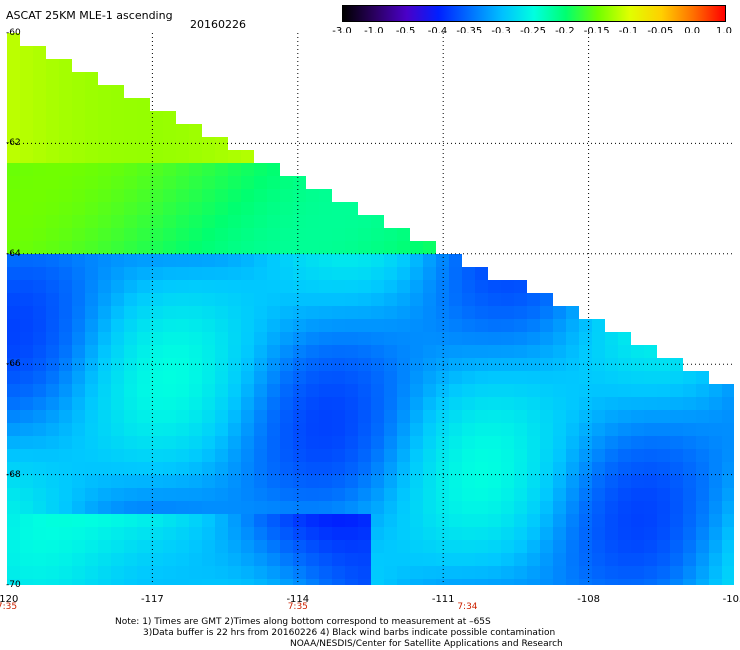  I want to click on colorbar-label: -0.15, so click(596, 31).